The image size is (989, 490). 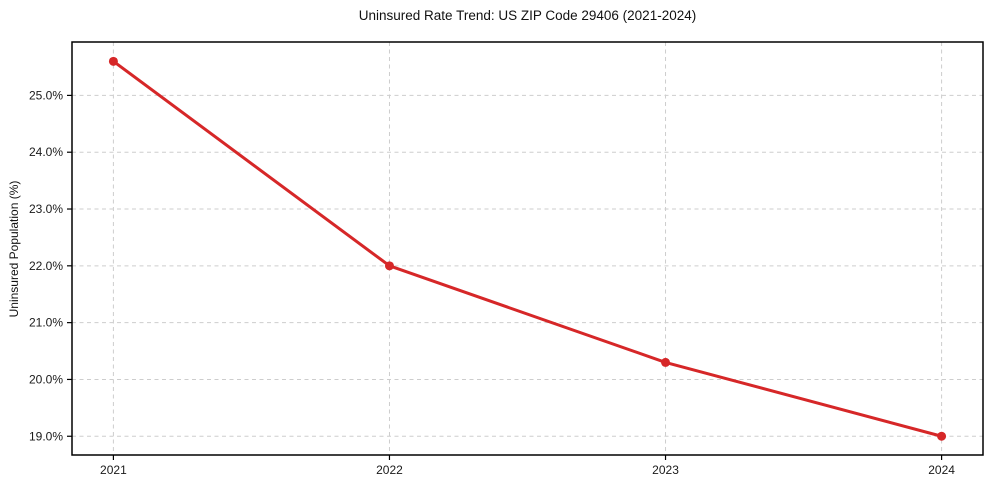 What do you see at coordinates (46, 95) in the screenshot?
I see `y-tick-label: 25.0%` at bounding box center [46, 95].